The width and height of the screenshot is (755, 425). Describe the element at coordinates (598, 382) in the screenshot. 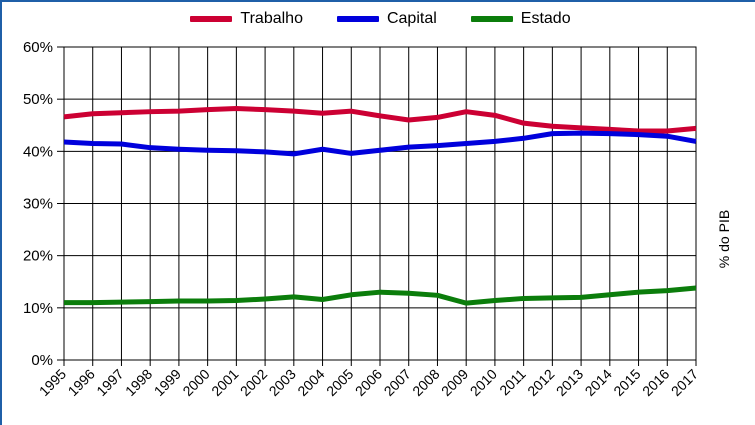

I see `x-axis-year-label: 2014` at that location.